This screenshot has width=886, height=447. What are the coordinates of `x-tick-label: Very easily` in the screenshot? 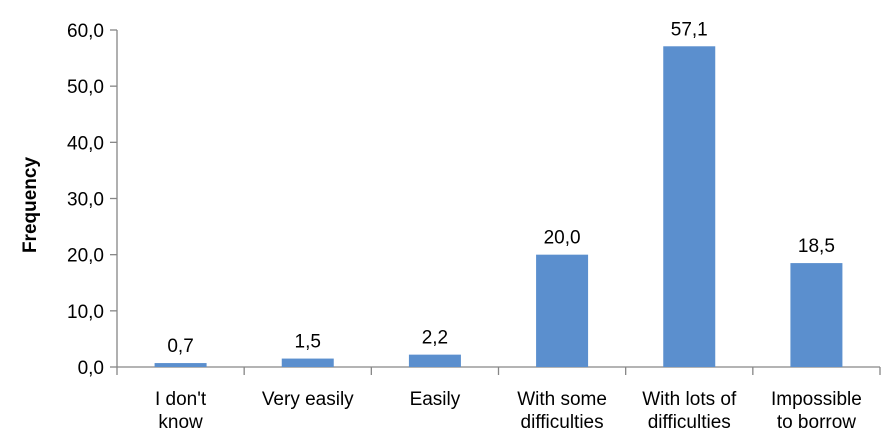 It's located at (308, 399).